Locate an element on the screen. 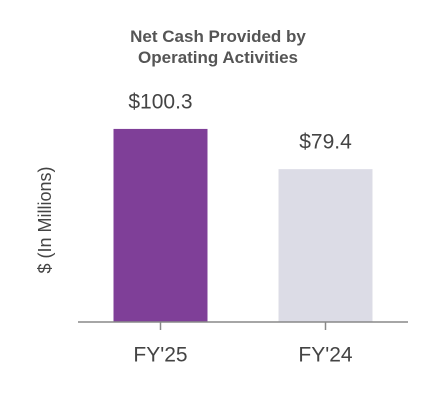 Image resolution: width=440 pixels, height=400 pixels. y-axis-label: $ (In Millions) is located at coordinates (45, 219).